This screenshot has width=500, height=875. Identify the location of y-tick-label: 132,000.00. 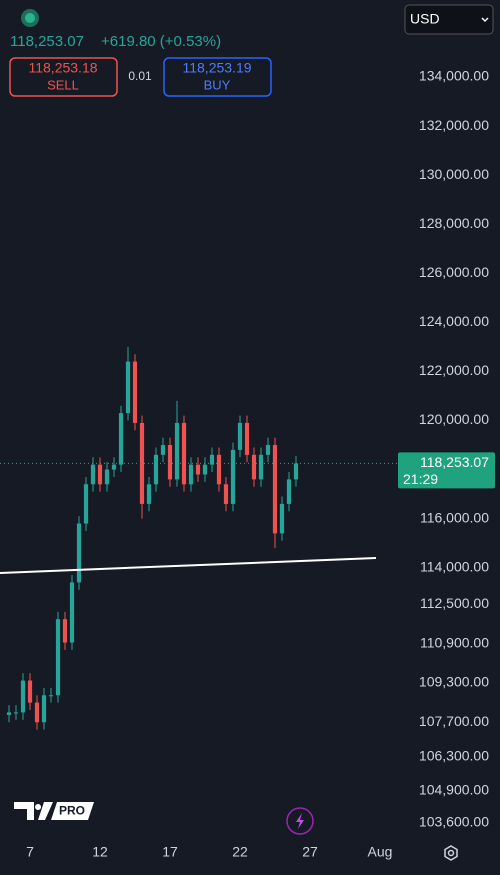
(454, 125).